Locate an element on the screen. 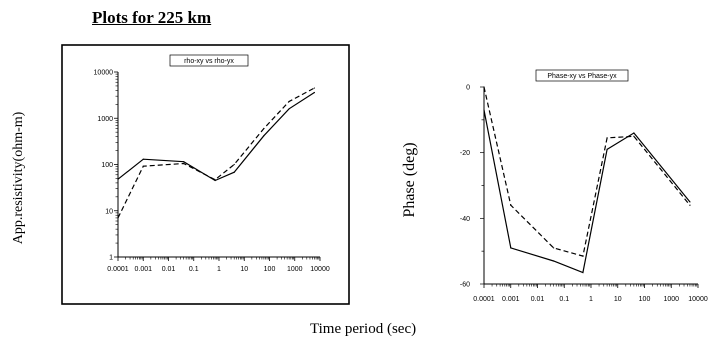 Image resolution: width=727 pixels, height=348 pixels. page-title: Plots for 225 km is located at coordinates (152, 17).